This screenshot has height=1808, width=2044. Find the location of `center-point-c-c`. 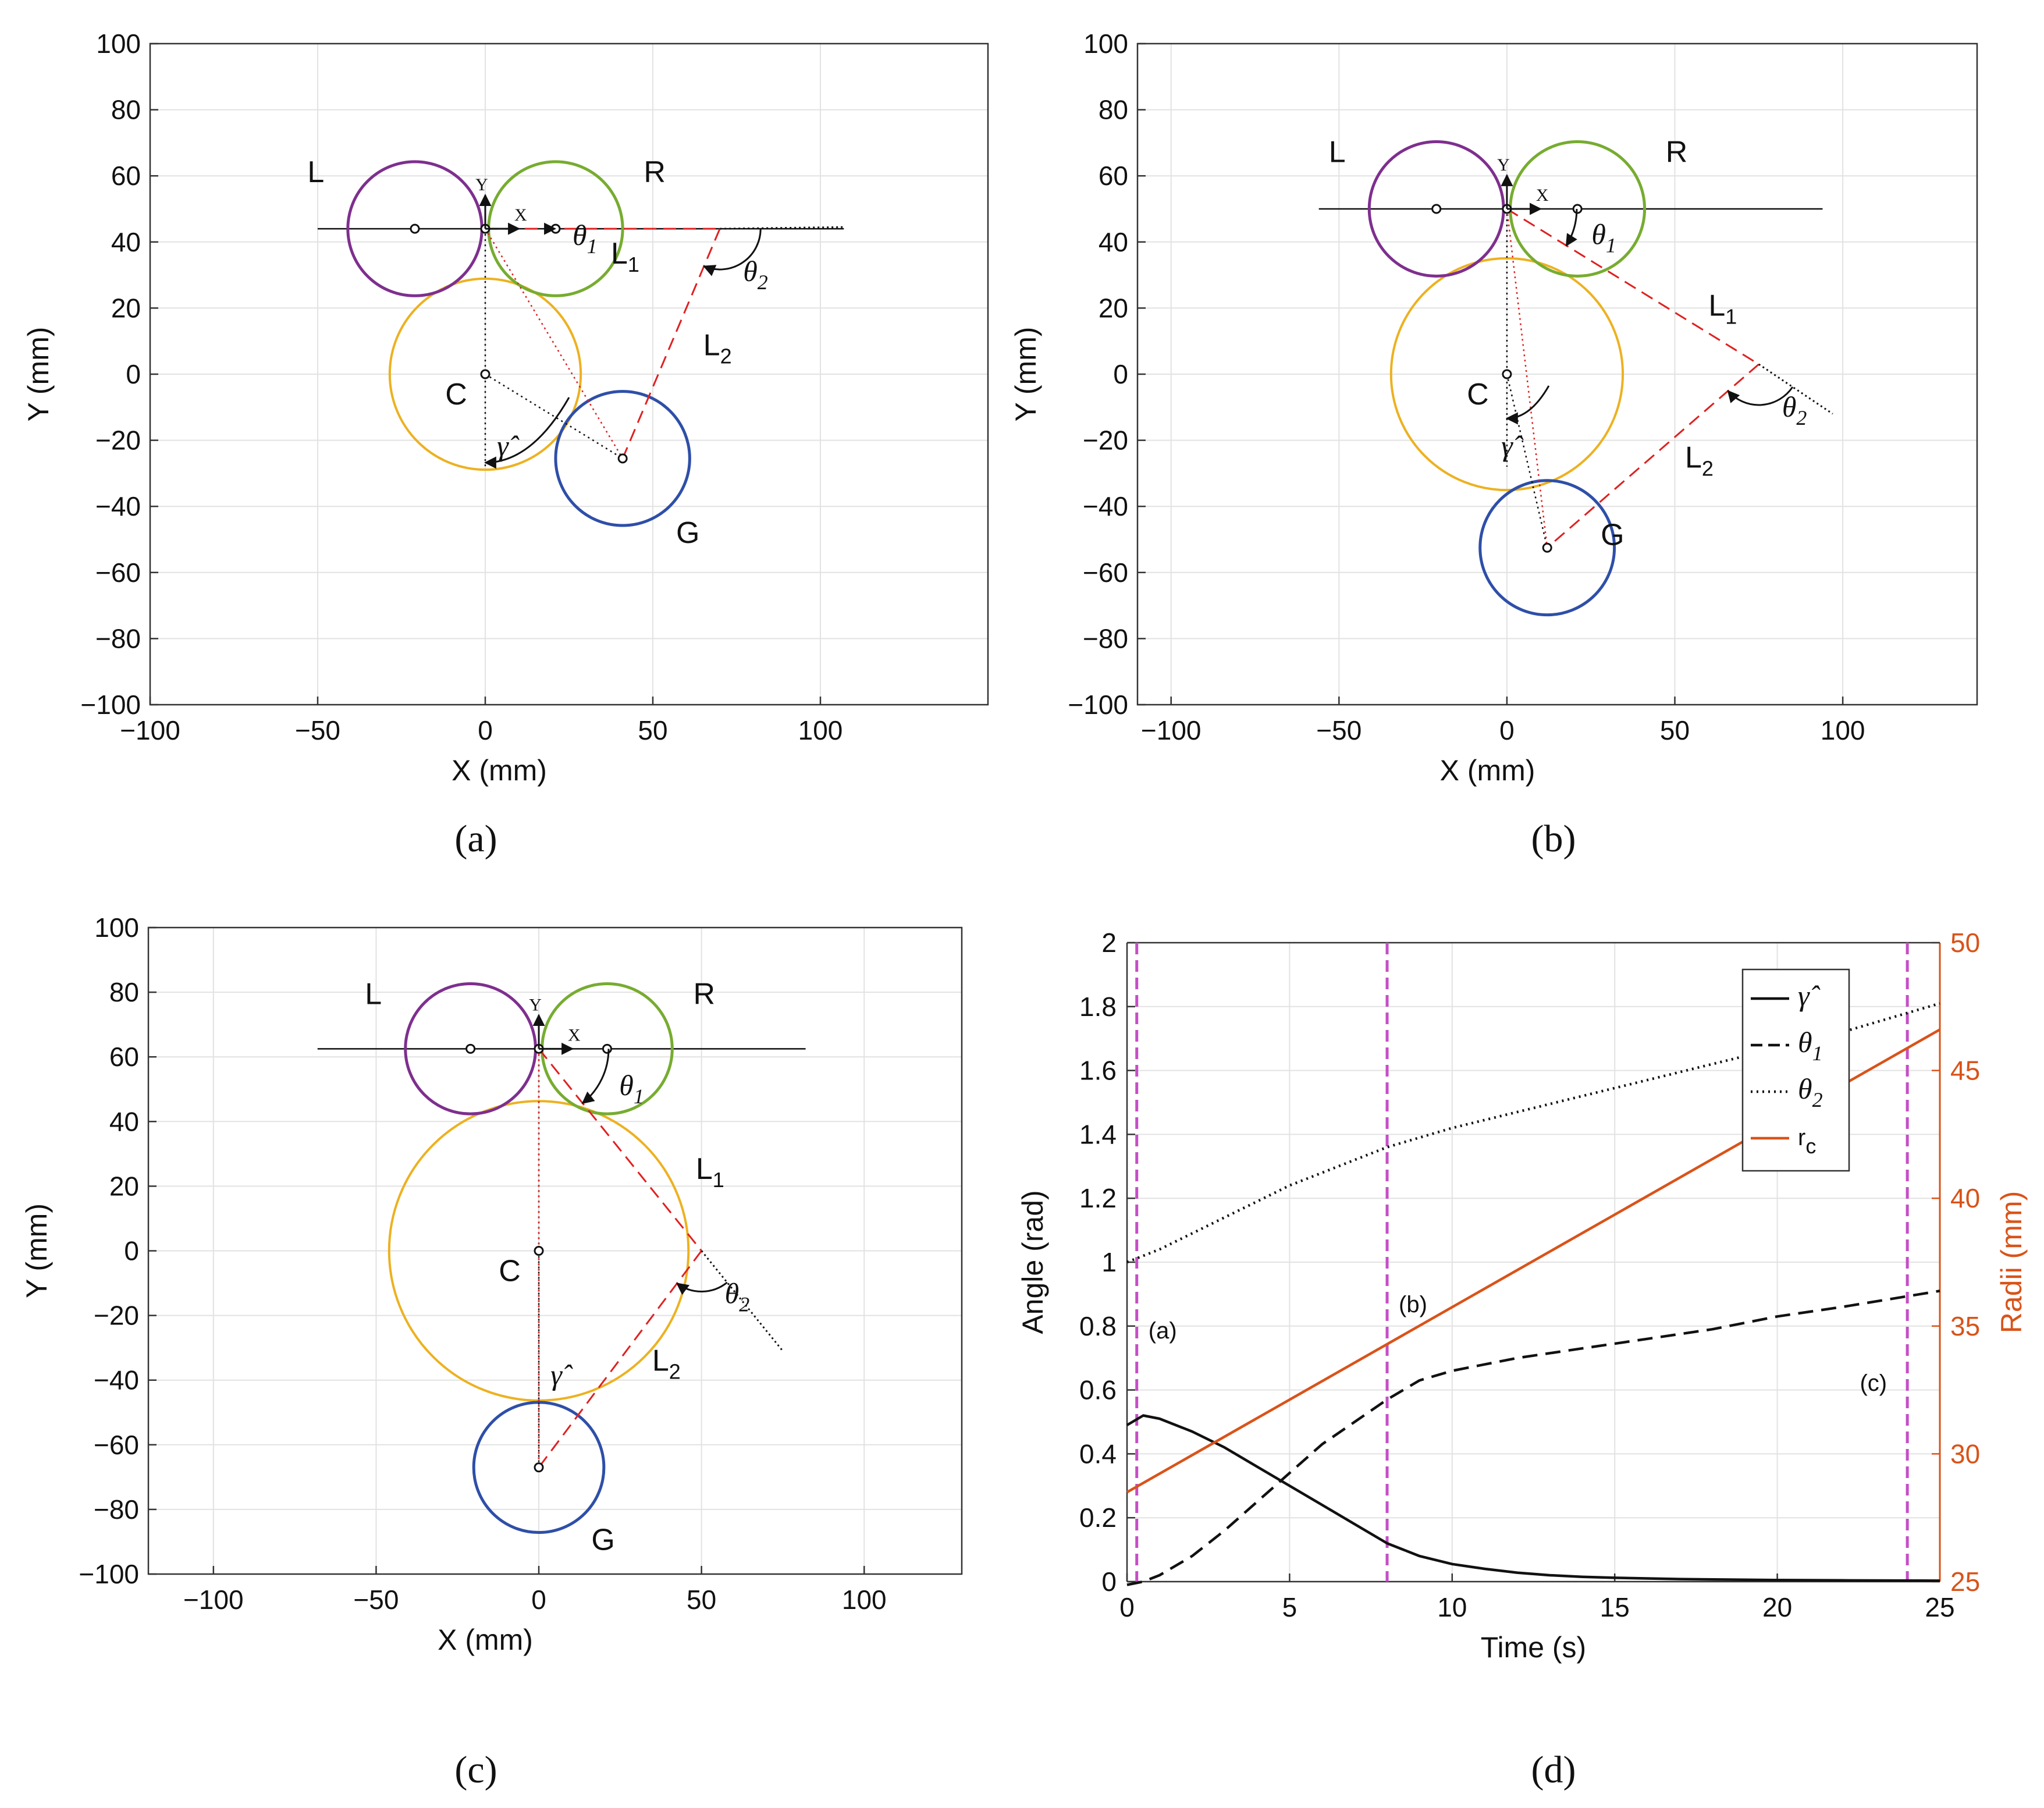

center-point-c-c is located at coordinates (539, 1251).